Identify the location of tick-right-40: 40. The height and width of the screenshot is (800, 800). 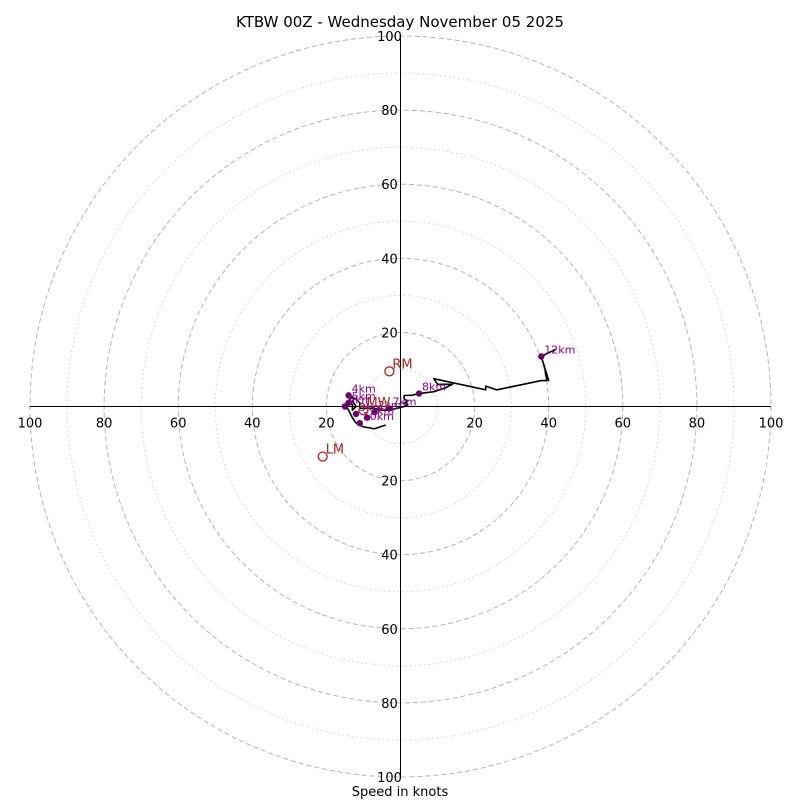
(548, 424).